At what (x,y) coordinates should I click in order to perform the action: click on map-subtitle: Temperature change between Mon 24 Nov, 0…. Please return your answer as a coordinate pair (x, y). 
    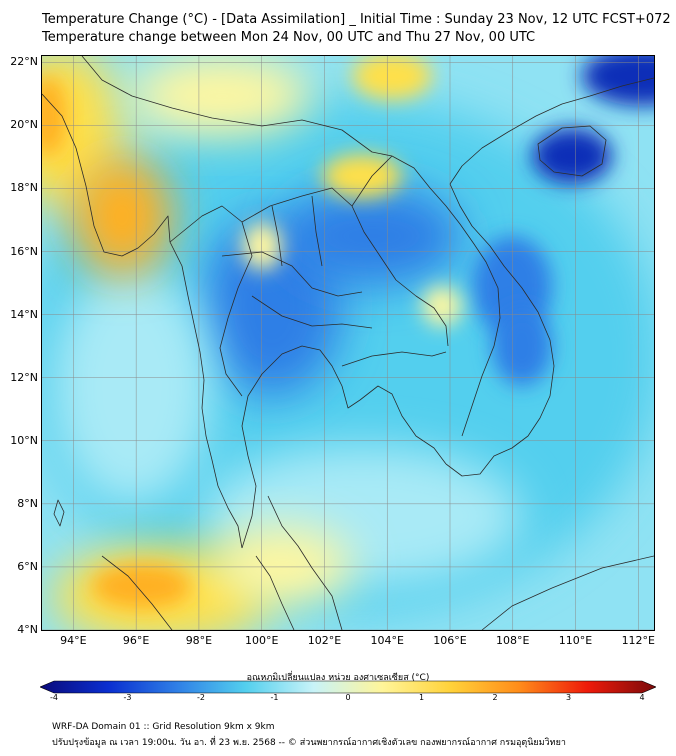
    Looking at the image, I should click on (289, 37).